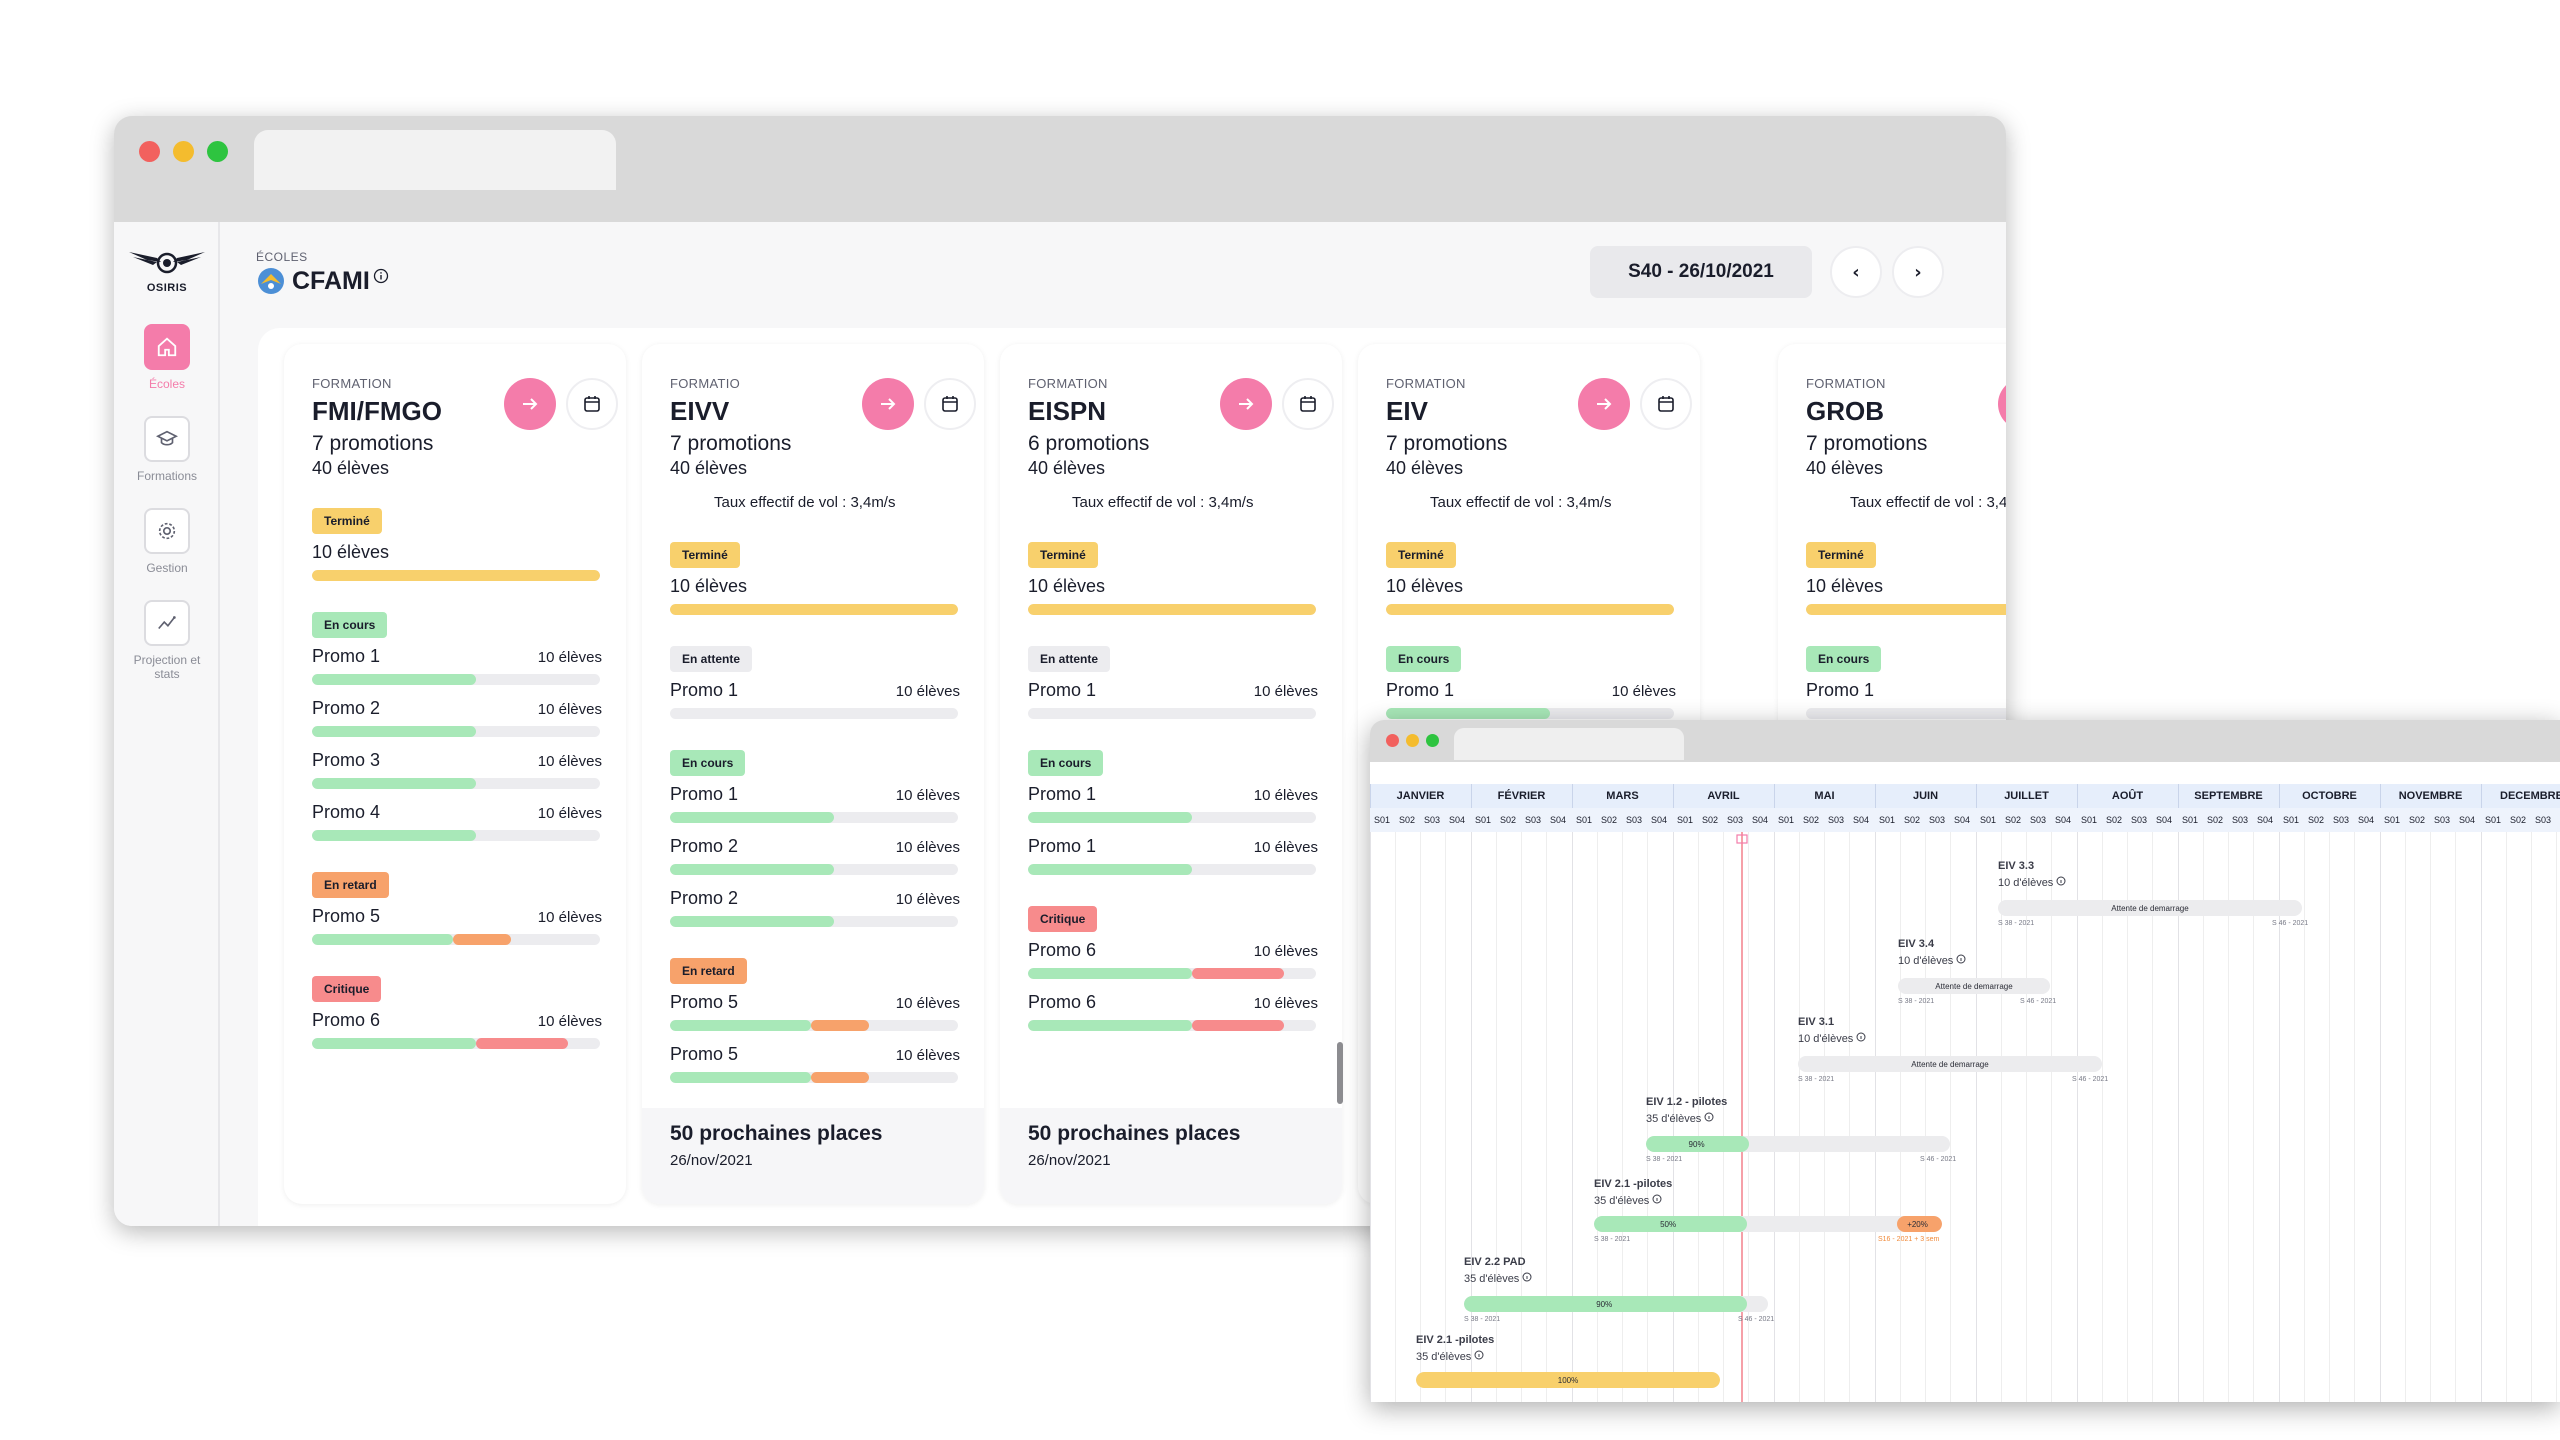  I want to click on nav-gestion: Gestion, so click(167, 541).